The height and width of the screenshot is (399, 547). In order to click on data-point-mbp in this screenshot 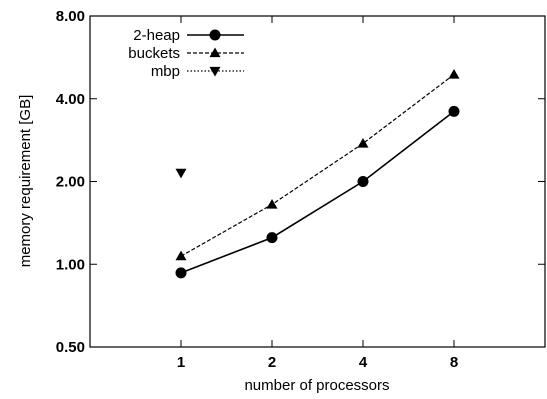, I will do `click(181, 173)`.